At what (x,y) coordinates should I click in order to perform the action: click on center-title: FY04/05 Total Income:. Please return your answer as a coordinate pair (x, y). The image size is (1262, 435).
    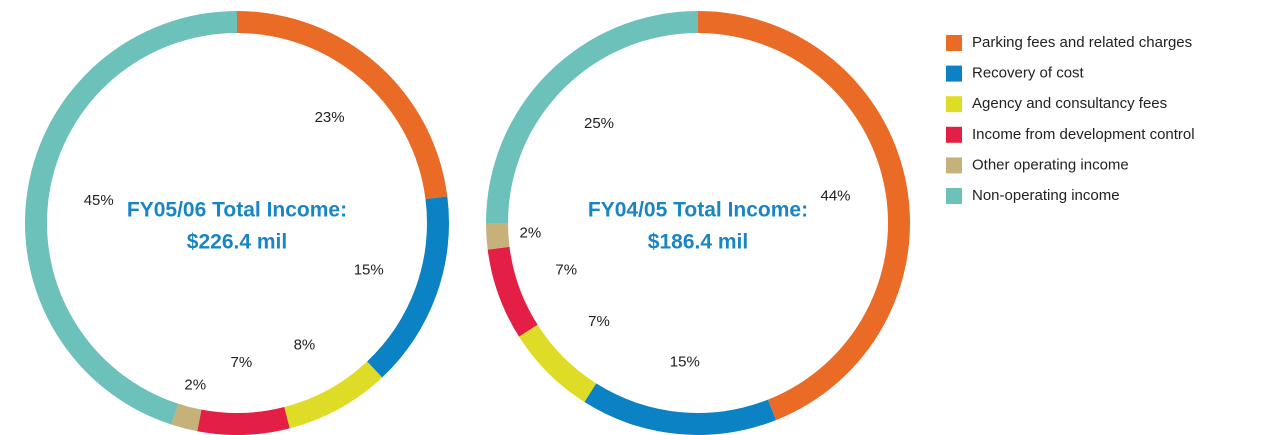
    Looking at the image, I should click on (698, 210).